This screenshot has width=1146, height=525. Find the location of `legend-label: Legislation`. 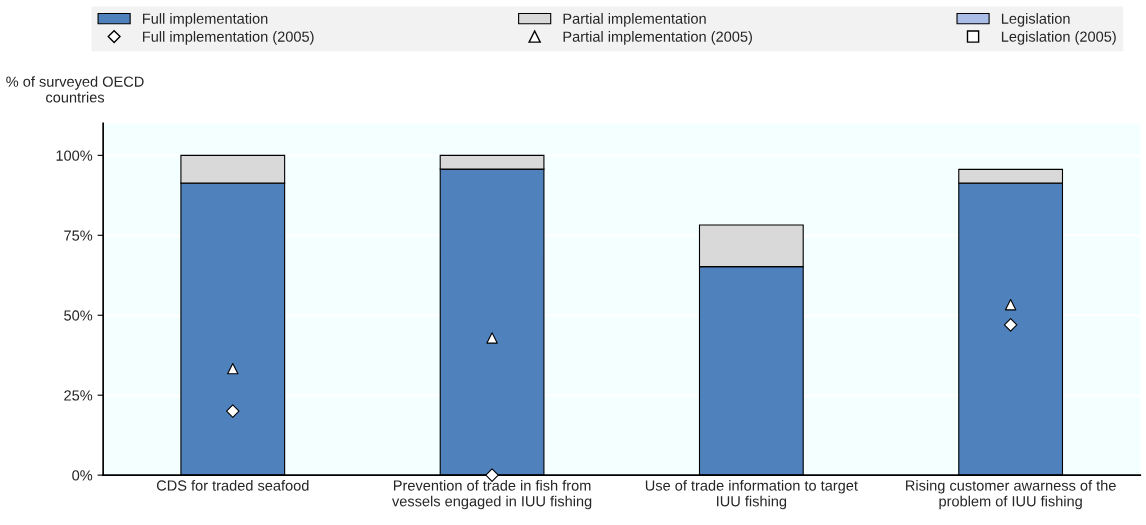

legend-label: Legislation is located at coordinates (1035, 20).